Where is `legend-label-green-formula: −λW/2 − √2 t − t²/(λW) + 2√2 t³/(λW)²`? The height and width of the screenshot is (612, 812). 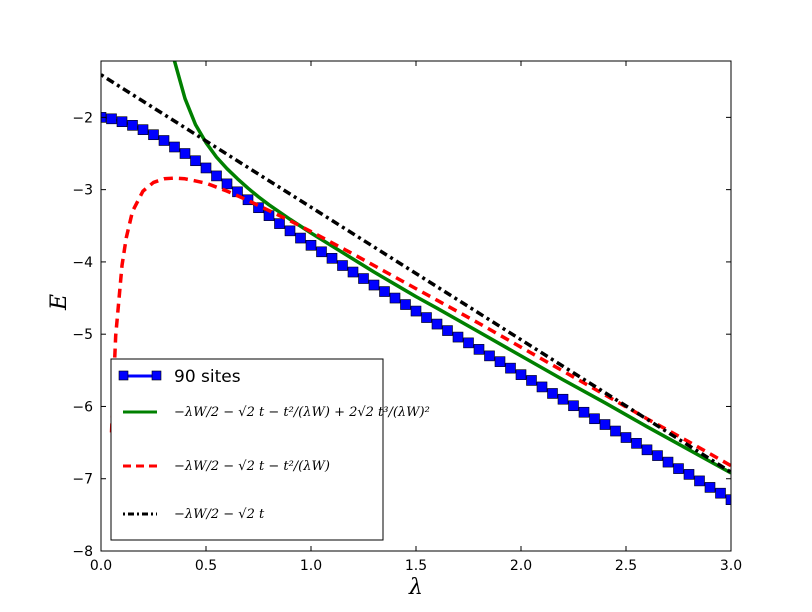
legend-label-green-formula: −λW/2 − √2 t − t²/(λW) + 2√2 t³/(λW)² is located at coordinates (302, 412).